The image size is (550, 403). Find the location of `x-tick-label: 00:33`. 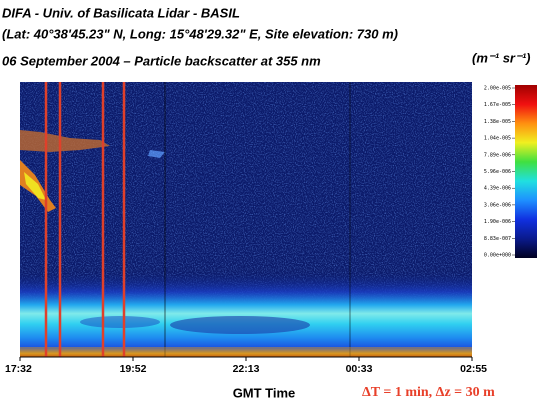

x-tick-label: 00:33 is located at coordinates (359, 369).